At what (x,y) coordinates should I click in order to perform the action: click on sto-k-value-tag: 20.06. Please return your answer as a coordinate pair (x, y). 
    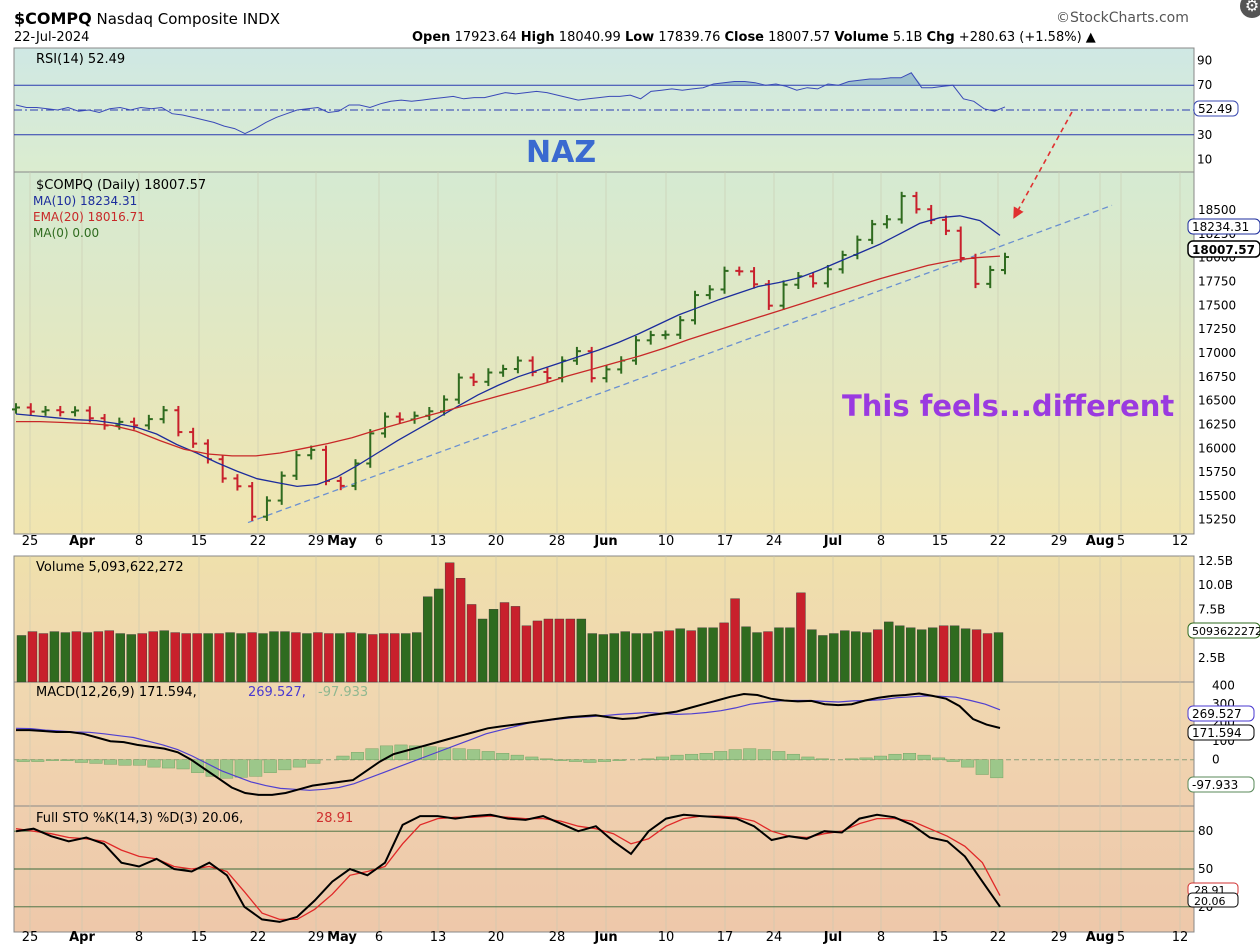
    Looking at the image, I should click on (1213, 900).